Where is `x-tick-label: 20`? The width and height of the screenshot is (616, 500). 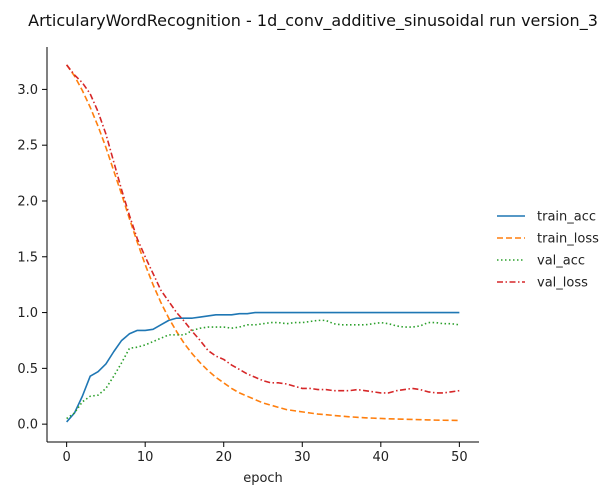
x-tick-label: 20 is located at coordinates (223, 457).